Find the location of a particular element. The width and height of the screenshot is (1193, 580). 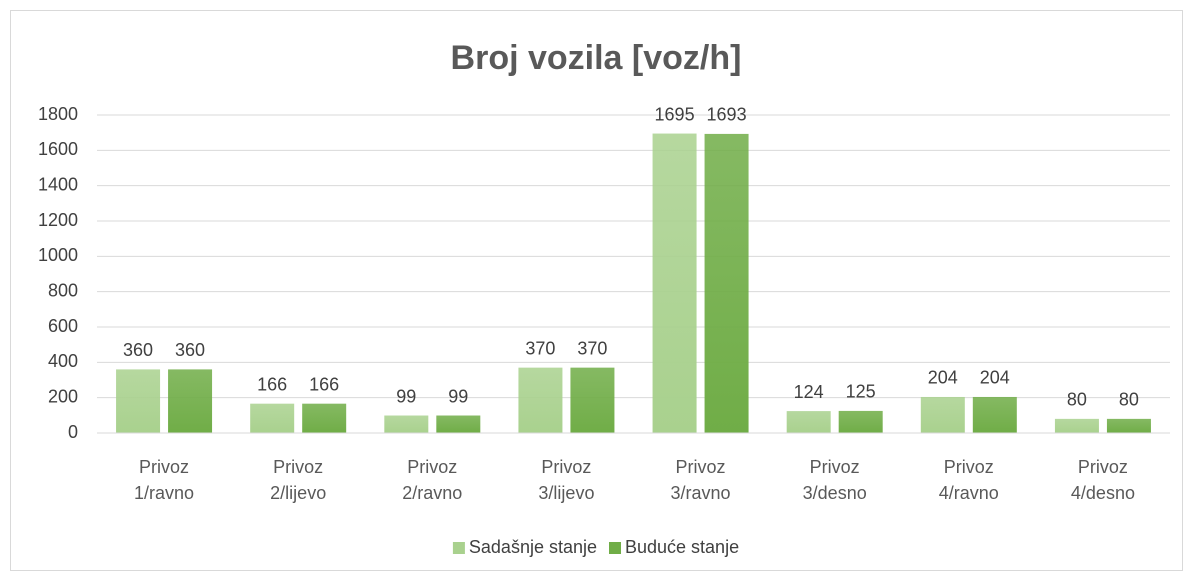

legend-label: Buduće stanje is located at coordinates (682, 547).